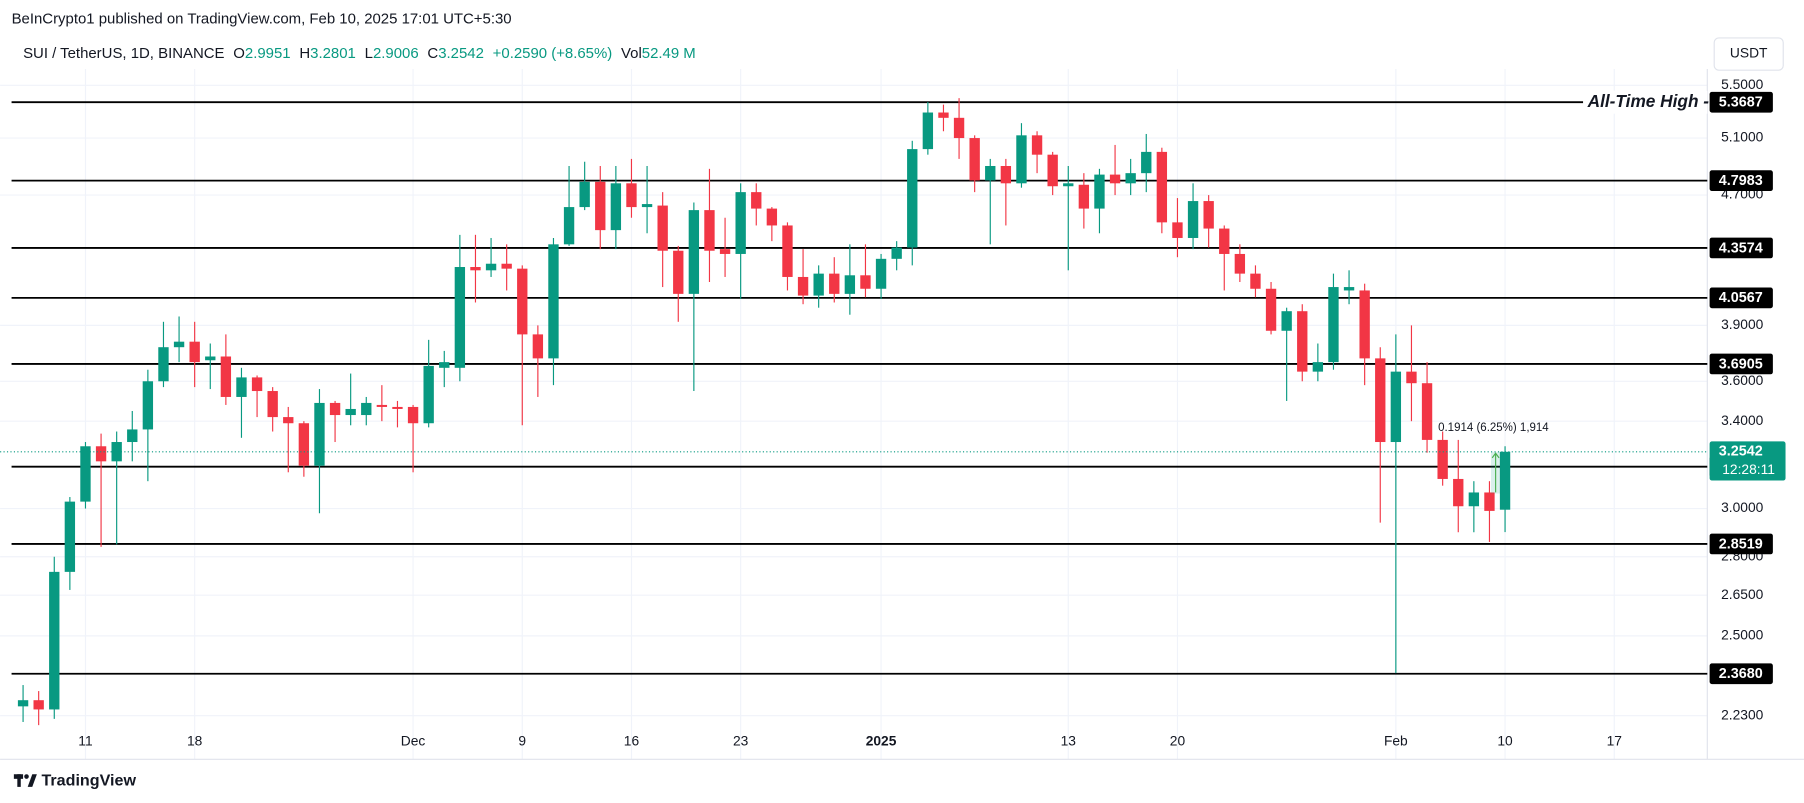 The image size is (1804, 803). Describe the element at coordinates (741, 741) in the screenshot. I see `x-tick-label: 23` at that location.